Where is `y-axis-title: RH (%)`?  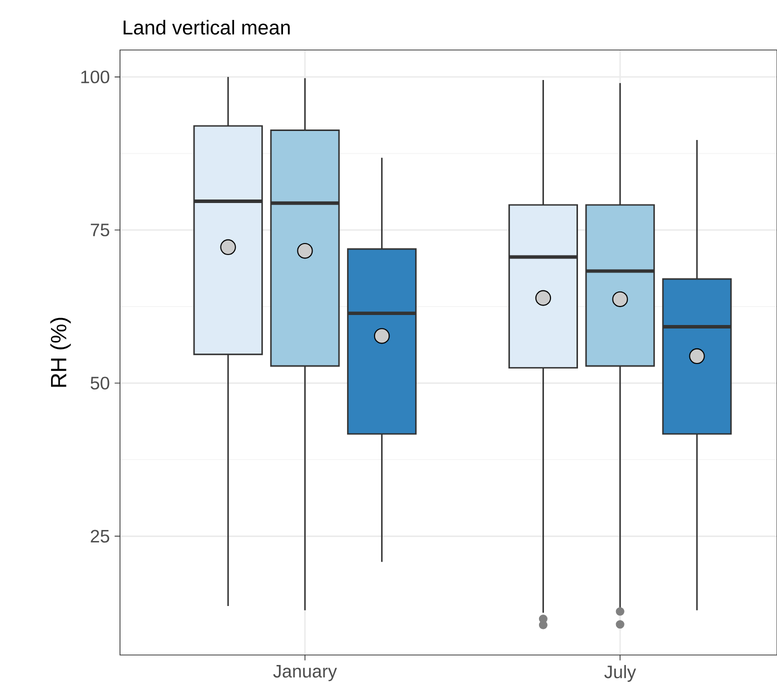 y-axis-title: RH (%) is located at coordinates (60, 352).